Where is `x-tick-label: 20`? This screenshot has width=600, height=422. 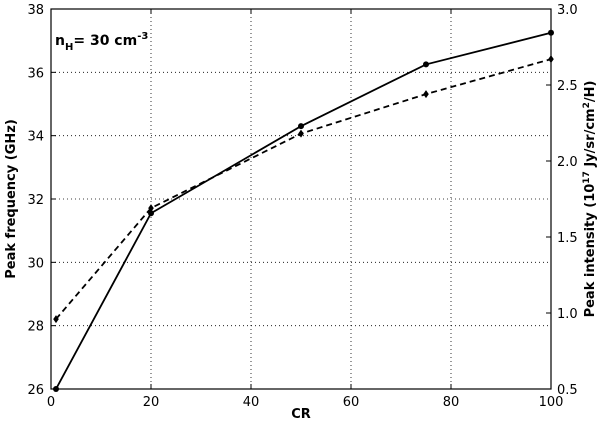 x-tick-label: 20 is located at coordinates (151, 402).